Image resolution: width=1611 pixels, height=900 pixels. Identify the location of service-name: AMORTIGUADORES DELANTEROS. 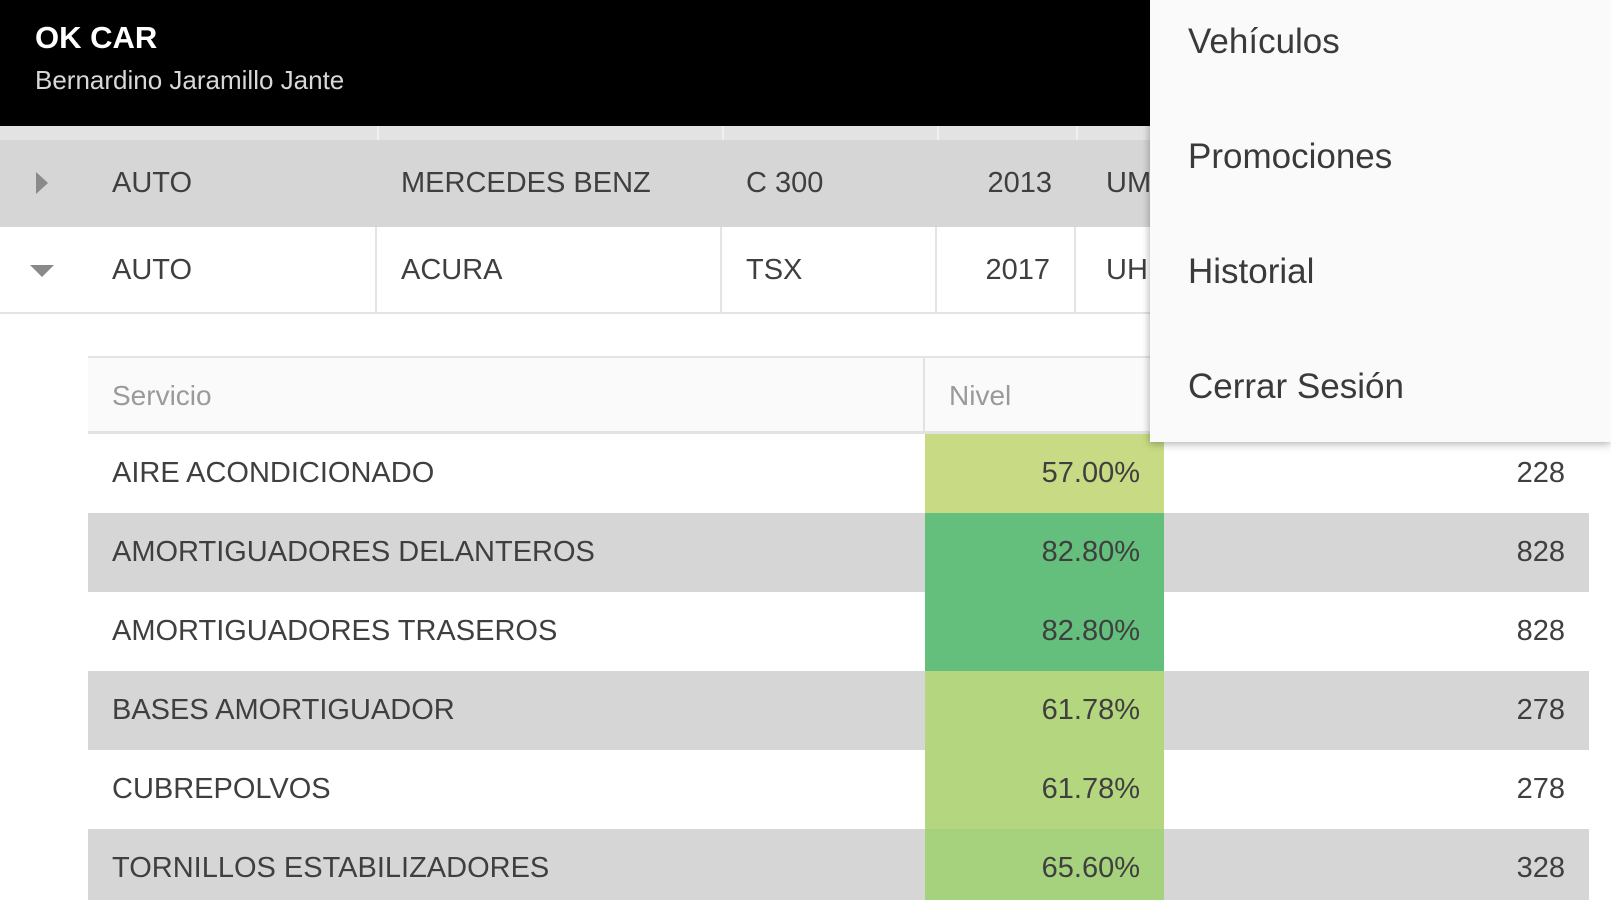
(353, 552).